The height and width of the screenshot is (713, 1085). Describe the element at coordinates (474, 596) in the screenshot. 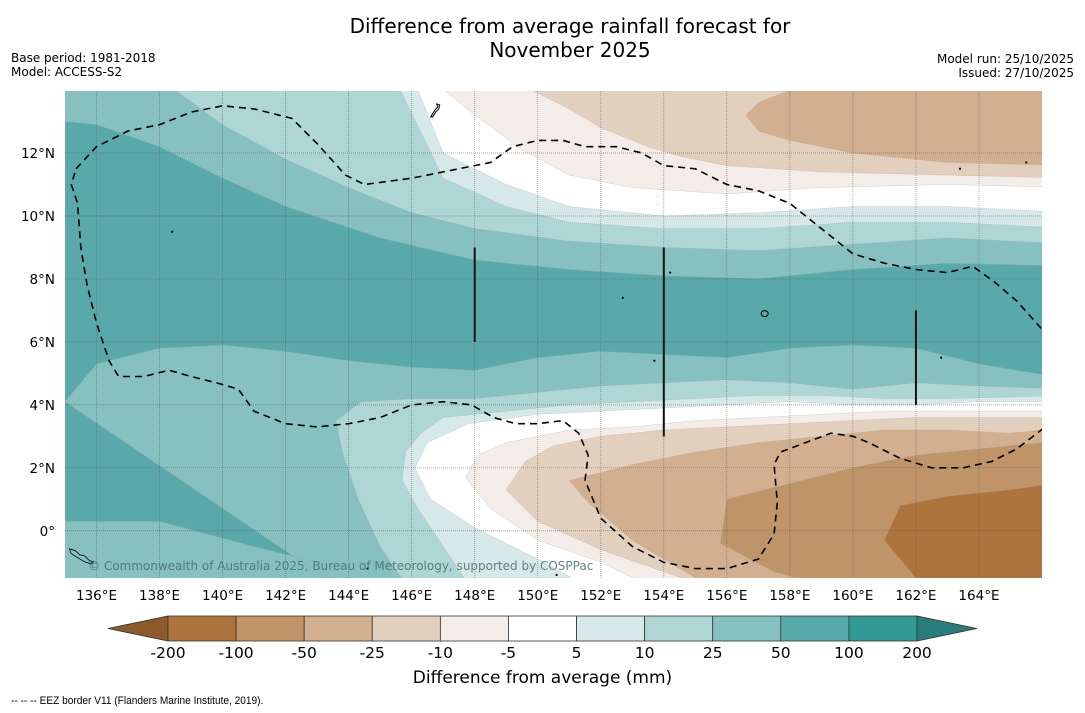

I see `longitude-tick-label: 148°E` at that location.